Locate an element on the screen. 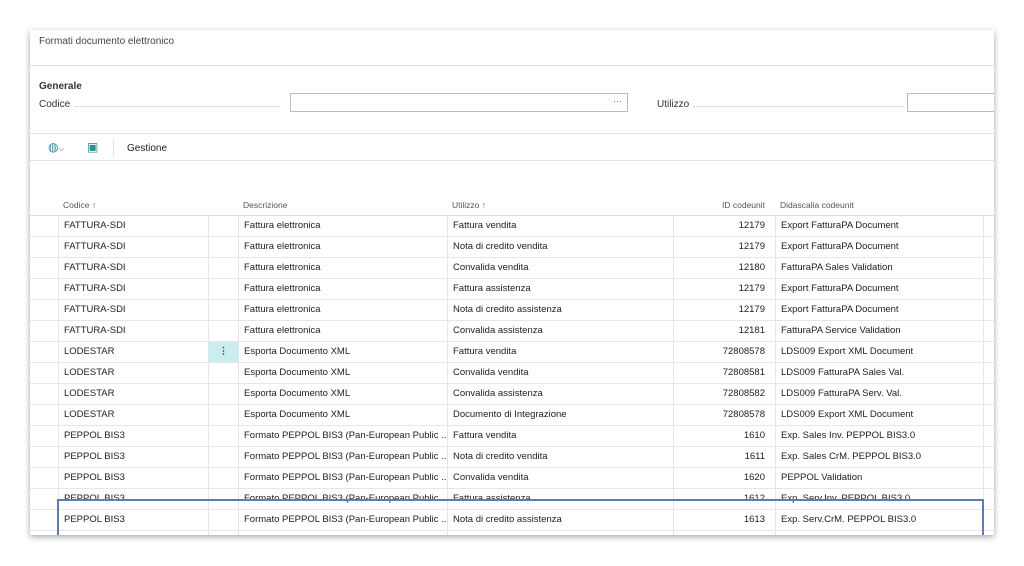 Image resolution: width=1024 pixels, height=566 pixels. cell-codeunit-id: 12181 is located at coordinates (724, 331).